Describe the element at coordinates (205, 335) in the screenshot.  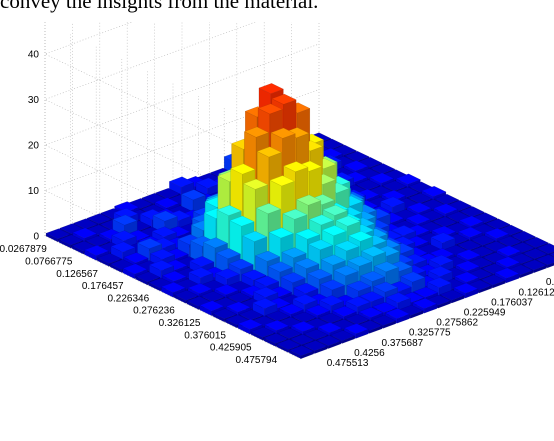
I see `x-tick-label: 0.376015` at that location.